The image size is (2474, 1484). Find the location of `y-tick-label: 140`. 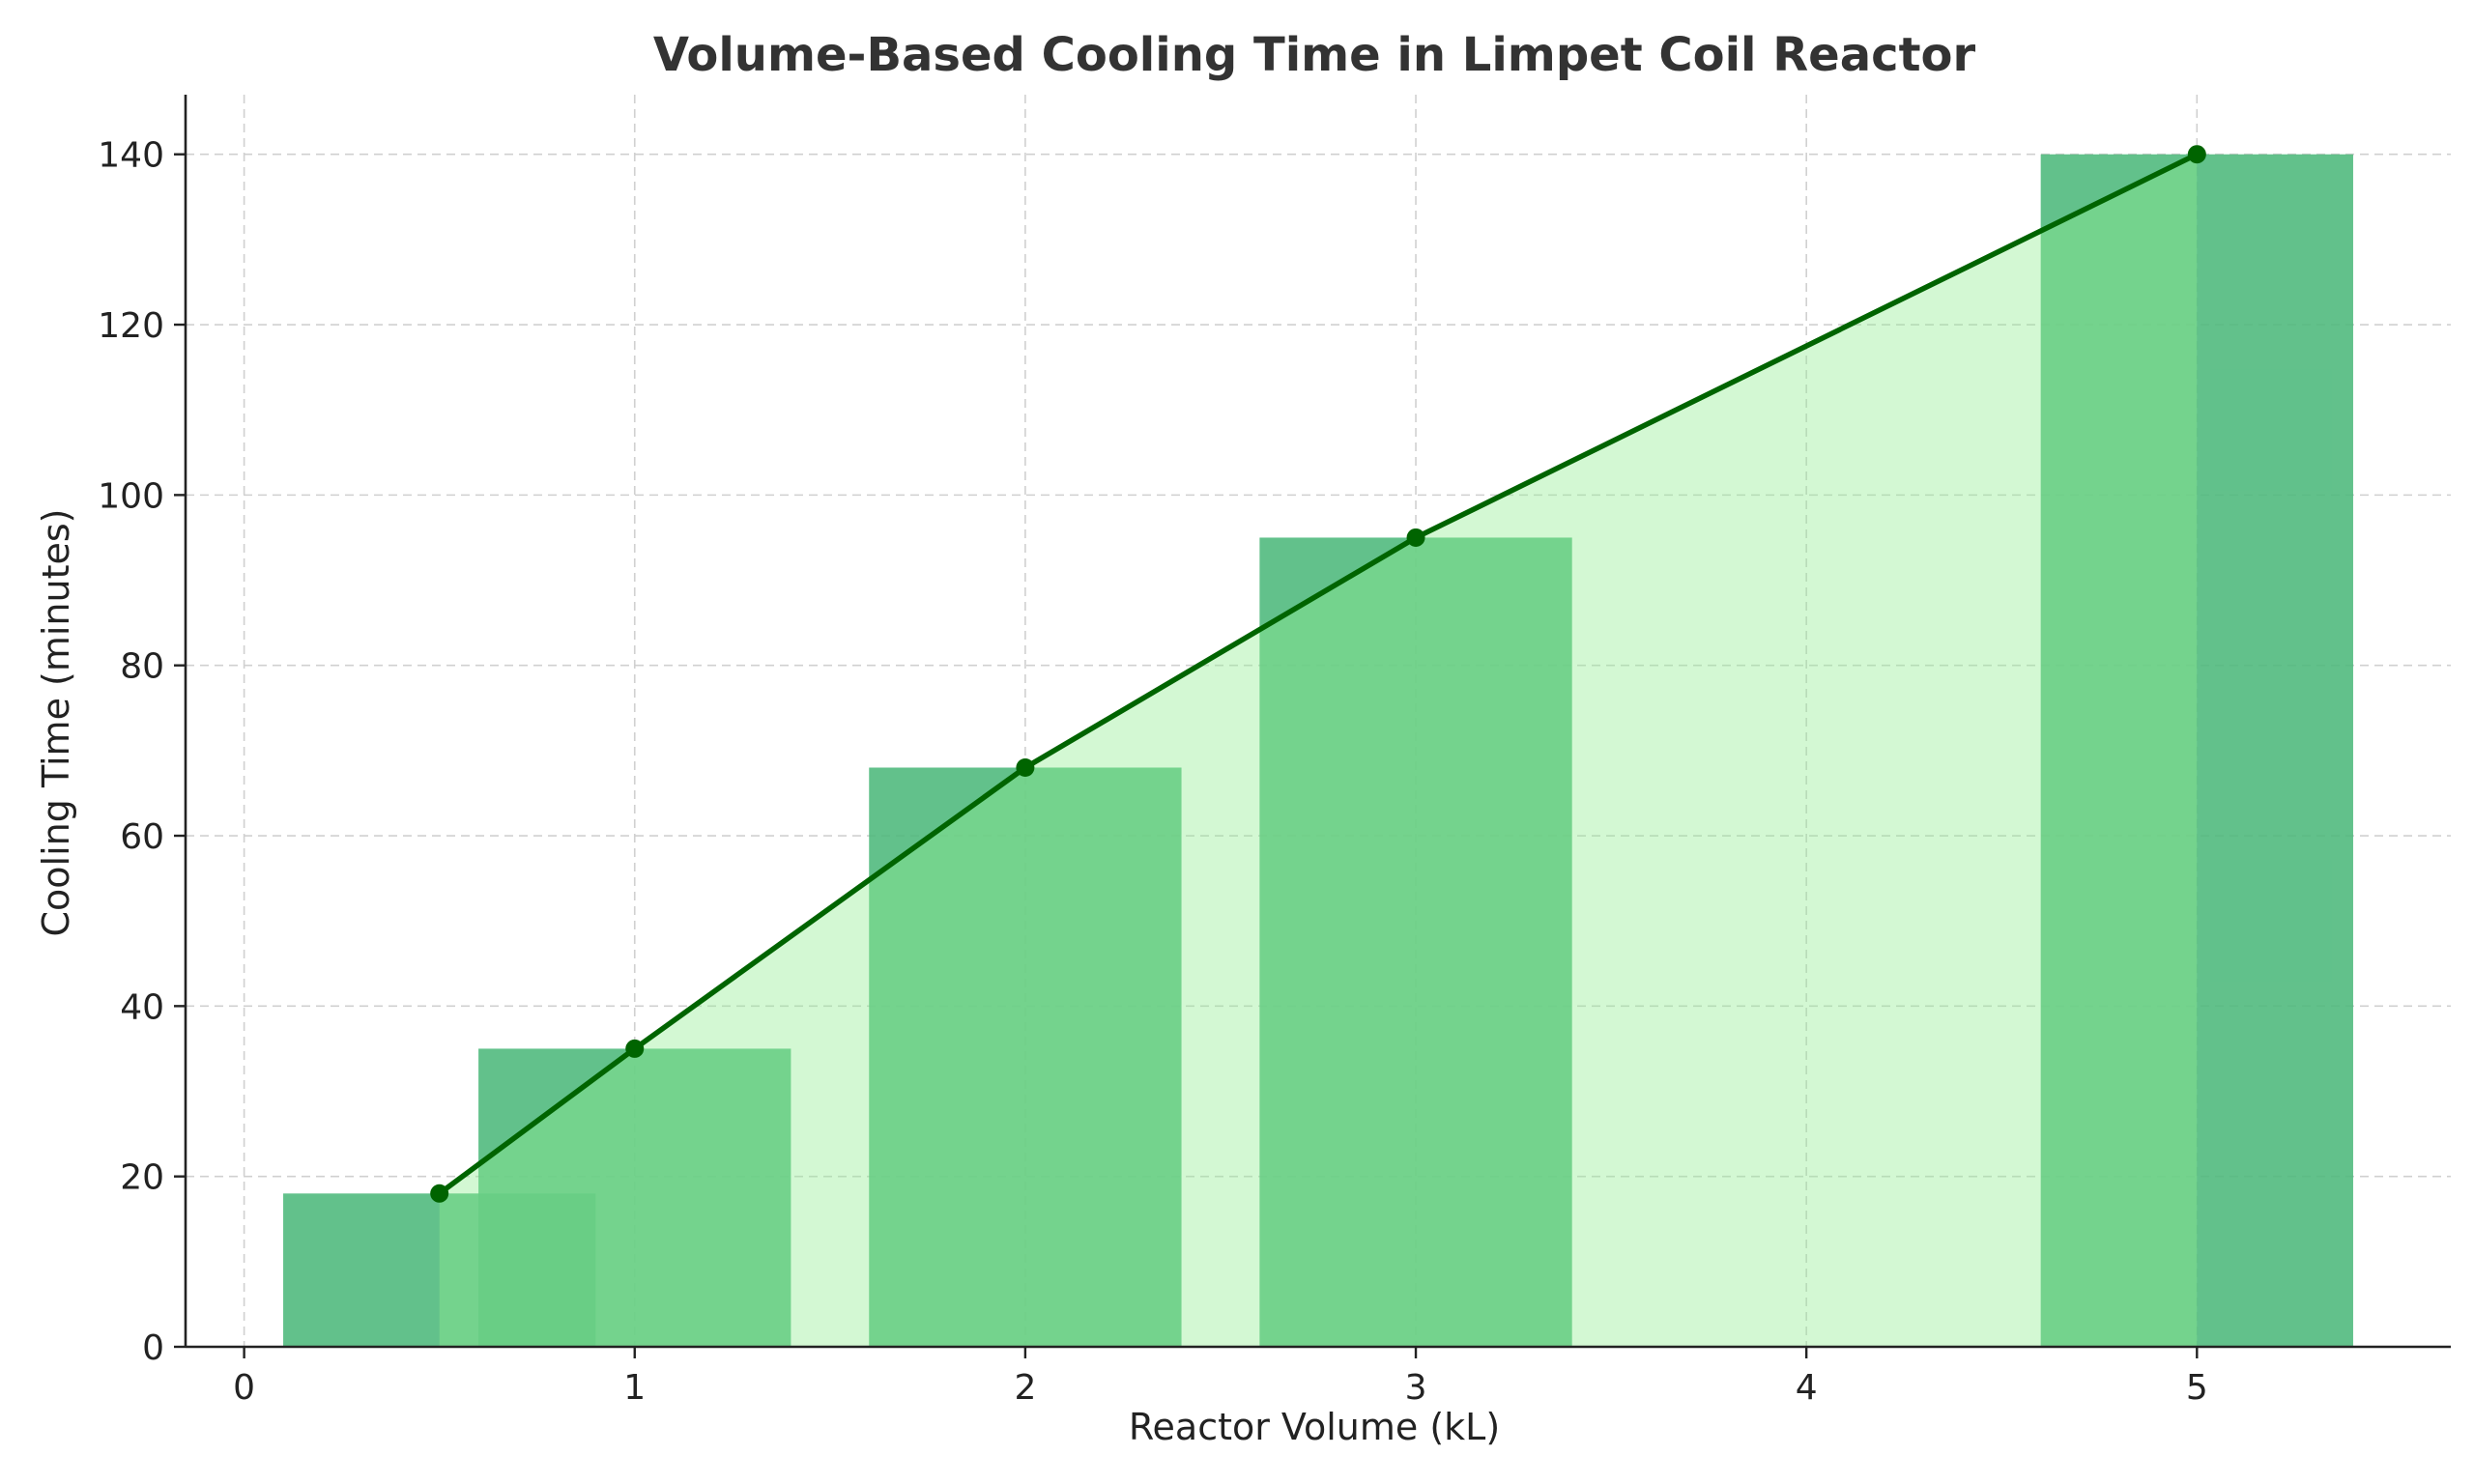

y-tick-label: 140 is located at coordinates (131, 156).